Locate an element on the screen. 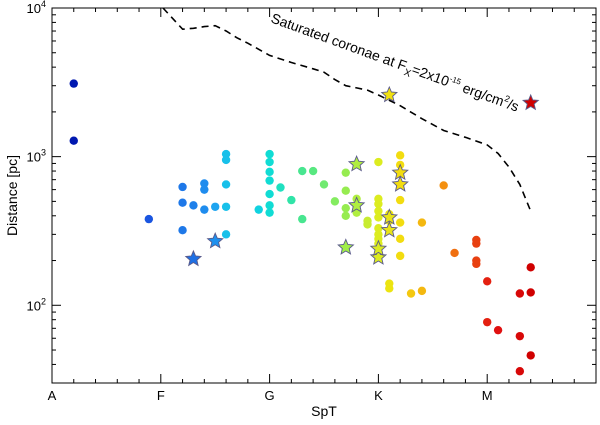 Image resolution: width=600 pixels, height=425 pixels. y-axis-label: Distance [pc] is located at coordinates (12, 195).